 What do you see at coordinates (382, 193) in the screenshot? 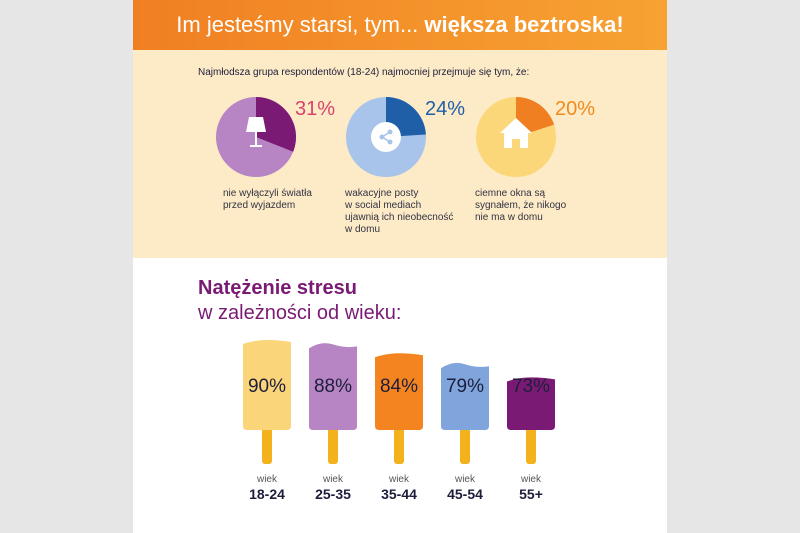
I see `stat-description-line: wakacyjne posty` at bounding box center [382, 193].